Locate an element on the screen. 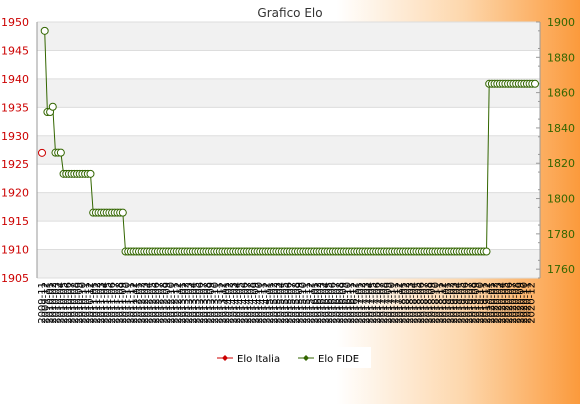  x-tick-label: 2012-05 is located at coordinates (152, 303).